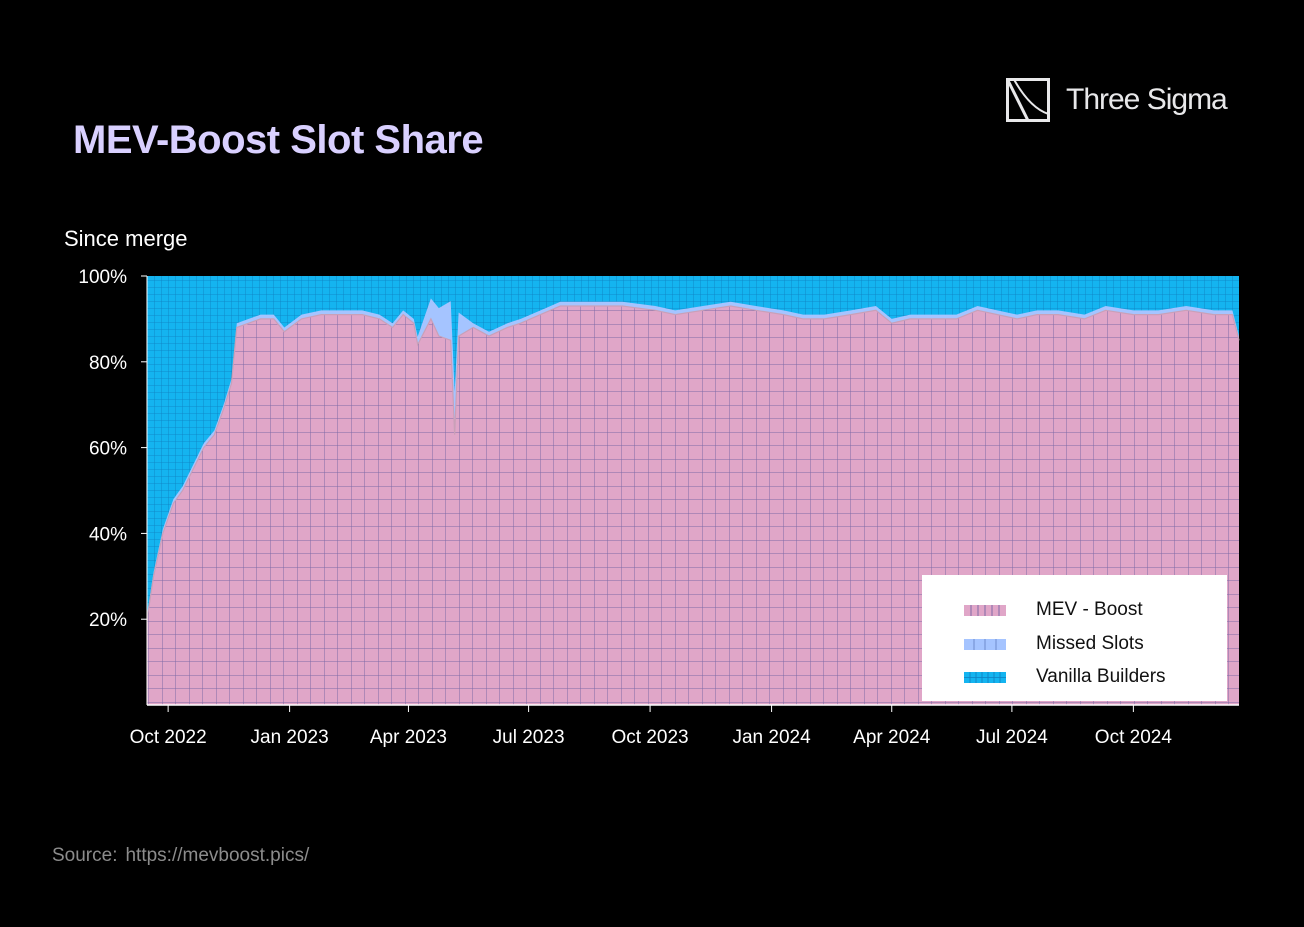 Image resolution: width=1304 pixels, height=927 pixels. Describe the element at coordinates (892, 737) in the screenshot. I see `x-tick-label: Apr 2024` at that location.